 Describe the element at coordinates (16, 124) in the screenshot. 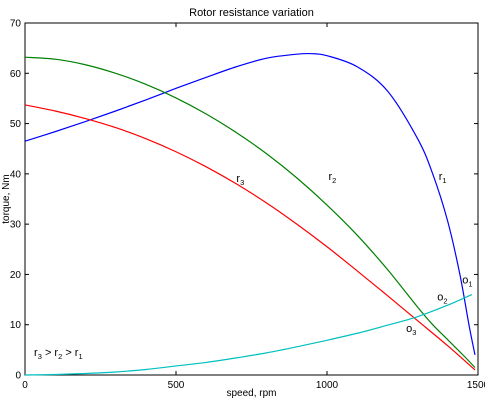

I see `y-tick-label: 50` at that location.